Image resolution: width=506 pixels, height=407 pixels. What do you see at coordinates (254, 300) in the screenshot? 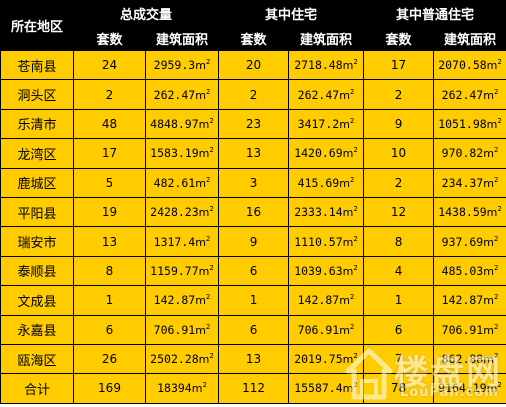
I see `residential-count-cell: 1` at bounding box center [254, 300].